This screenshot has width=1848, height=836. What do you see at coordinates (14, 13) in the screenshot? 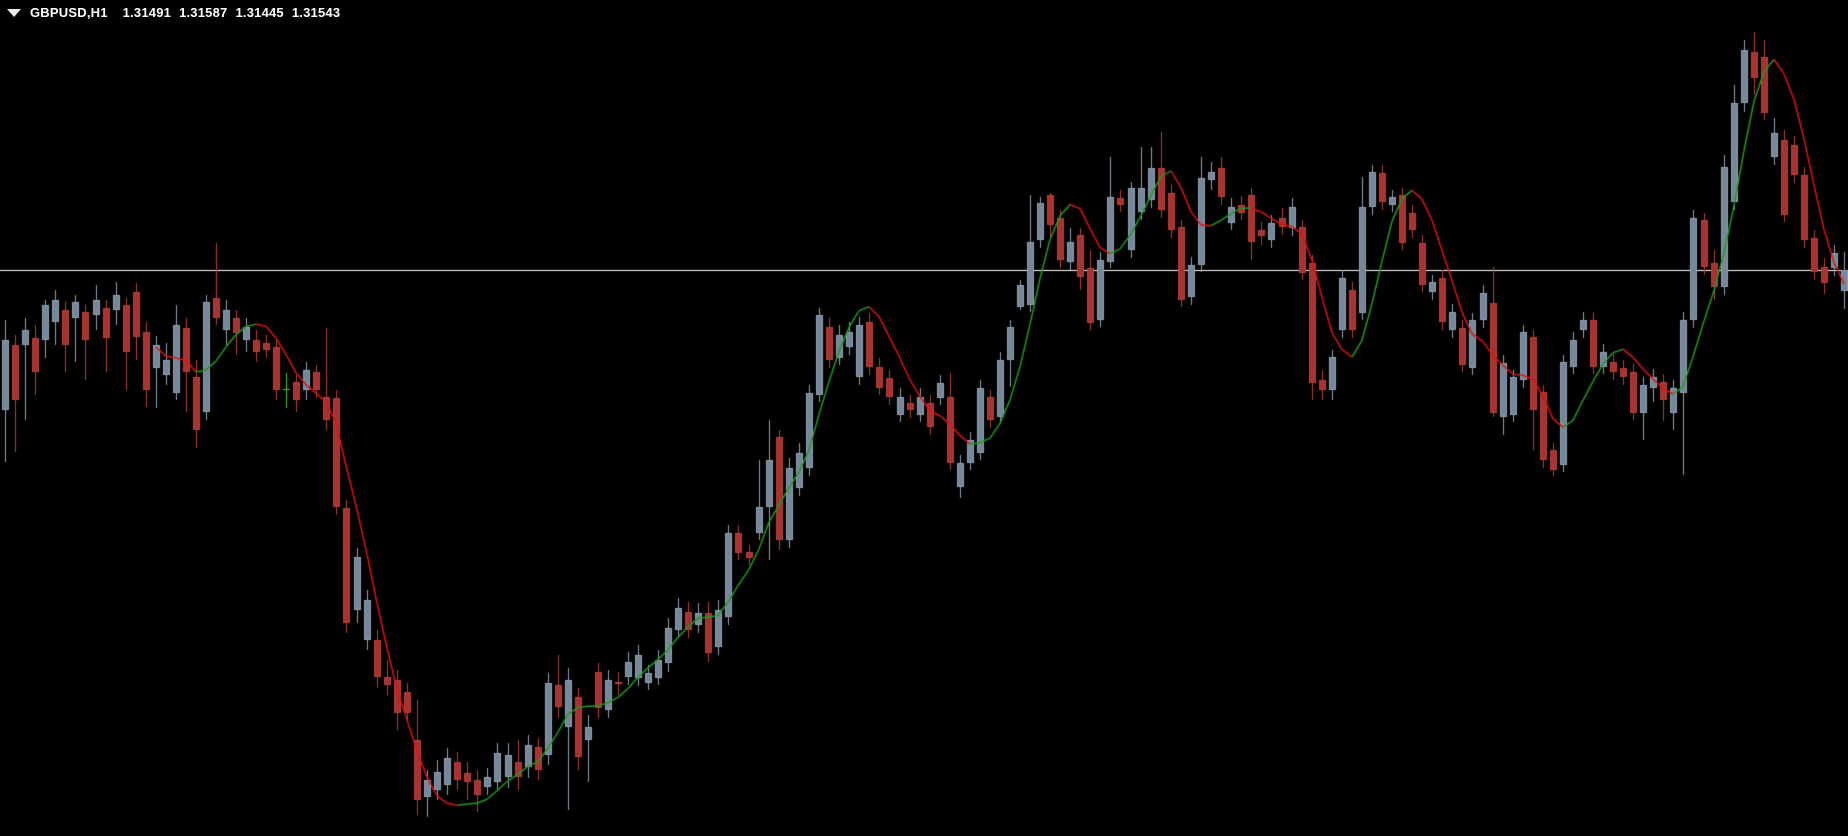
I see `symbol-marker-icon` at bounding box center [14, 13].